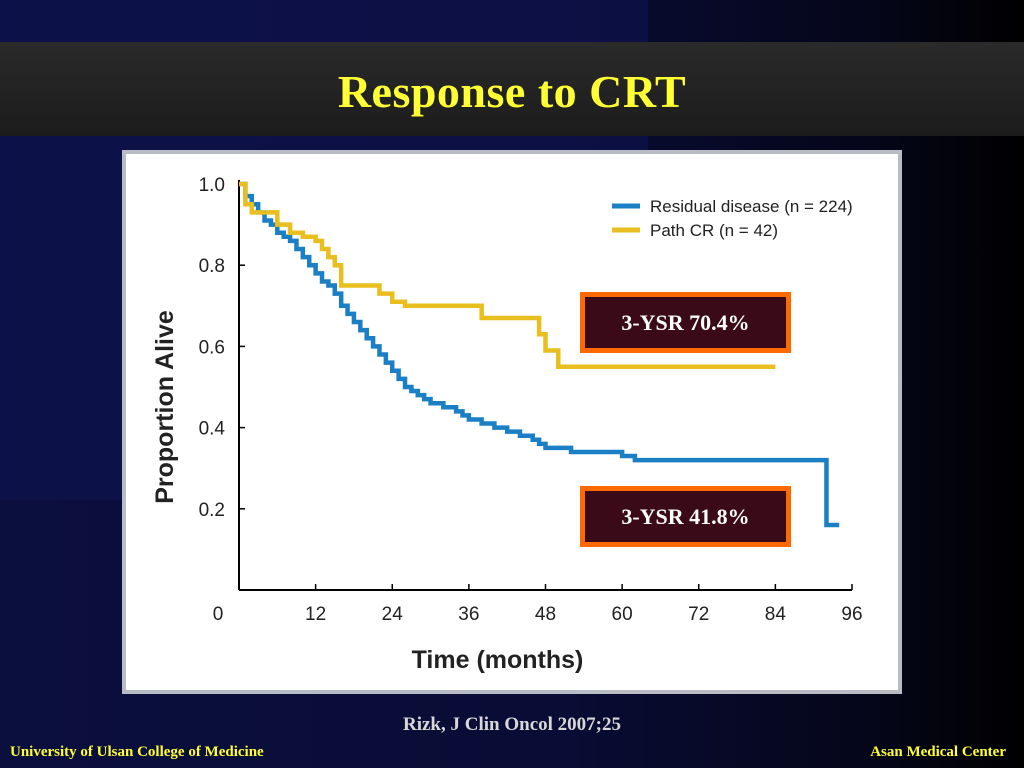 The height and width of the screenshot is (768, 1024). What do you see at coordinates (685, 516) in the screenshot?
I see `callout-residual-3ysr: 3-YSR 41.8%` at bounding box center [685, 516].